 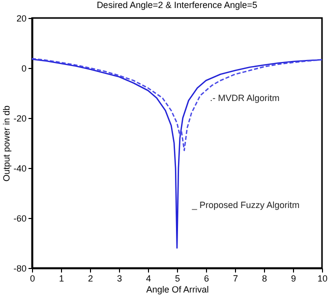 What do you see at coordinates (265, 279) in the screenshot?
I see `x-tick-label: 8` at bounding box center [265, 279].